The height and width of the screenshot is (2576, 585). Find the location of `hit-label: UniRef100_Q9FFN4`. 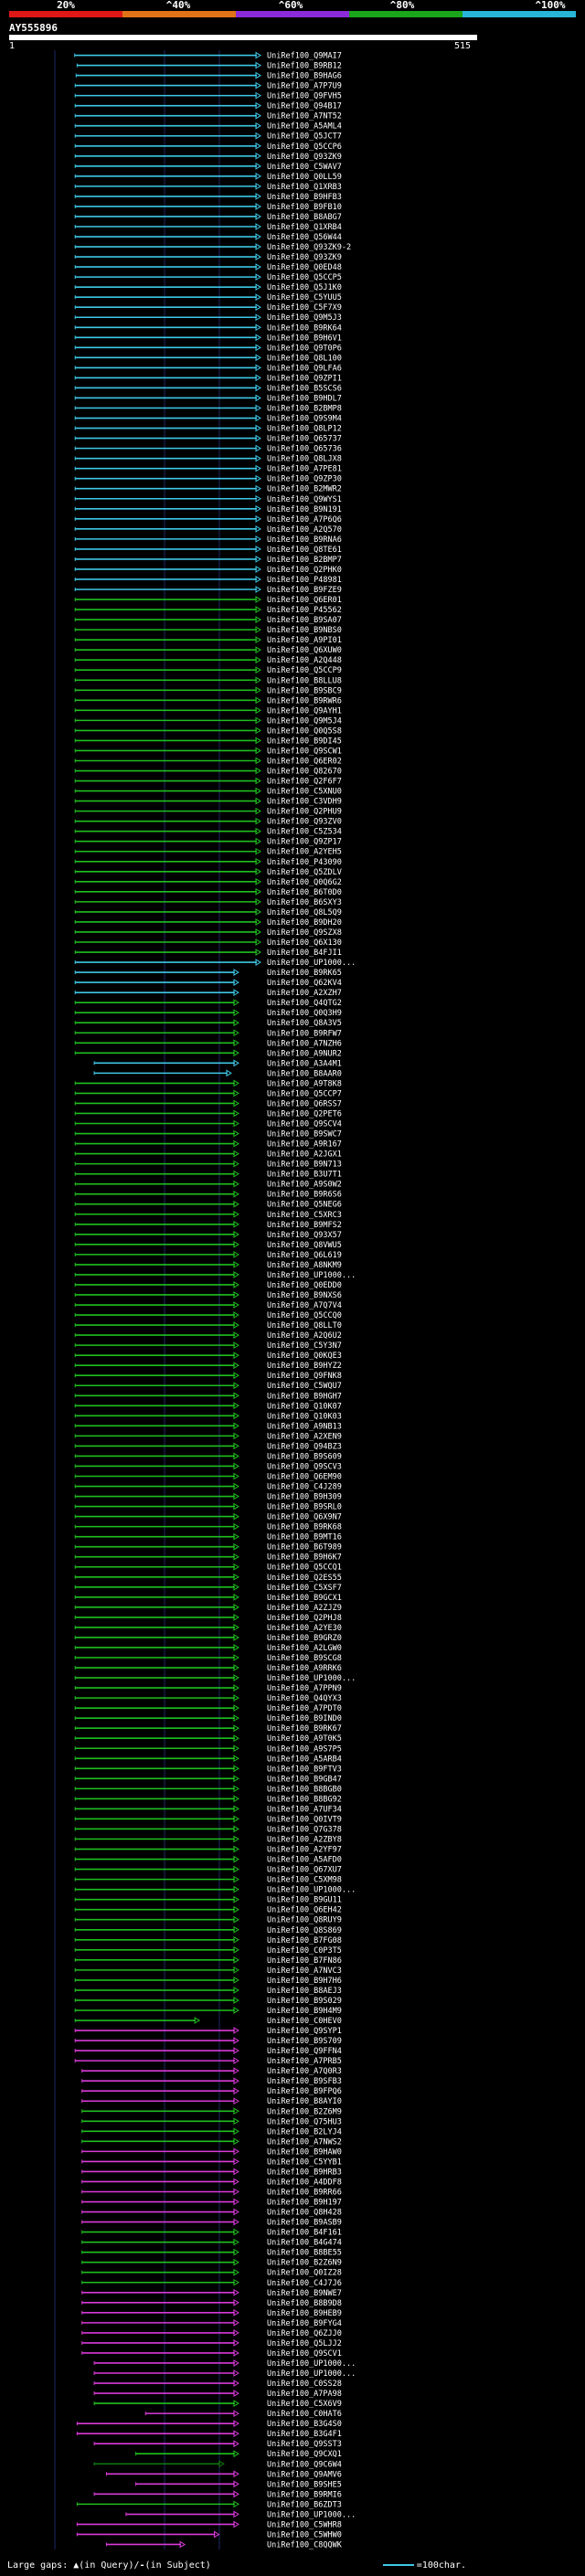

hit-label: UniRef100_Q9FFN4 is located at coordinates (304, 2051).